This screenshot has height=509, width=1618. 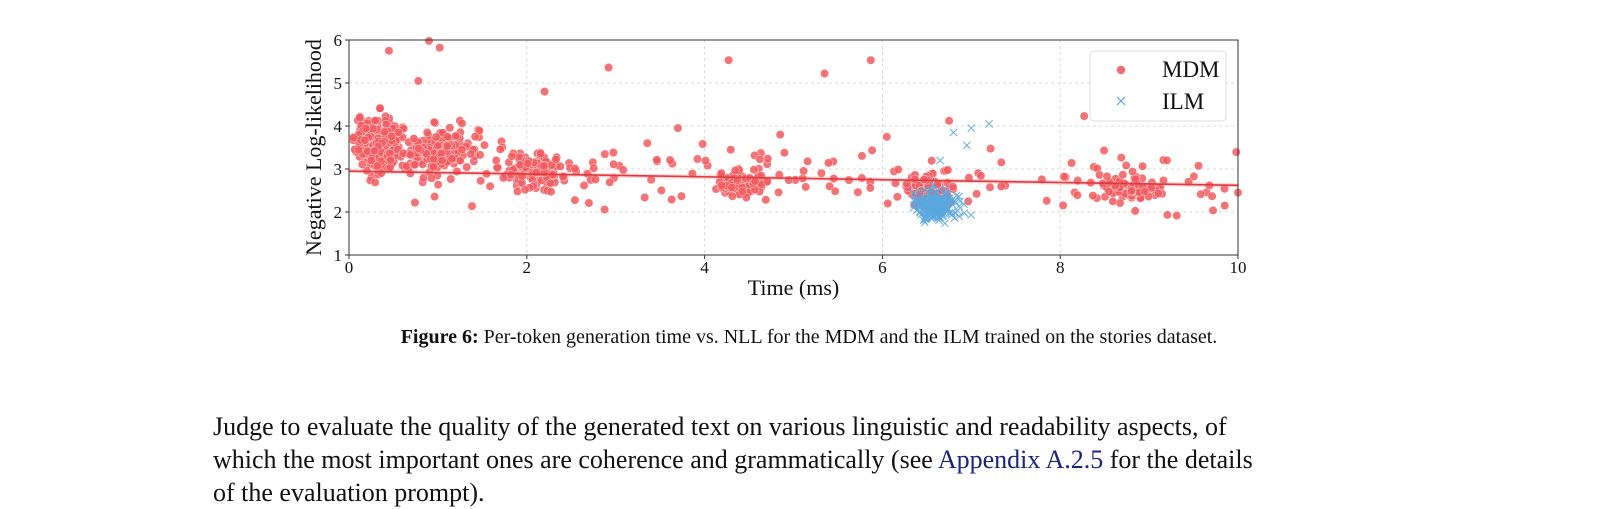 I want to click on y-tick-label: 3, so click(x=338, y=169).